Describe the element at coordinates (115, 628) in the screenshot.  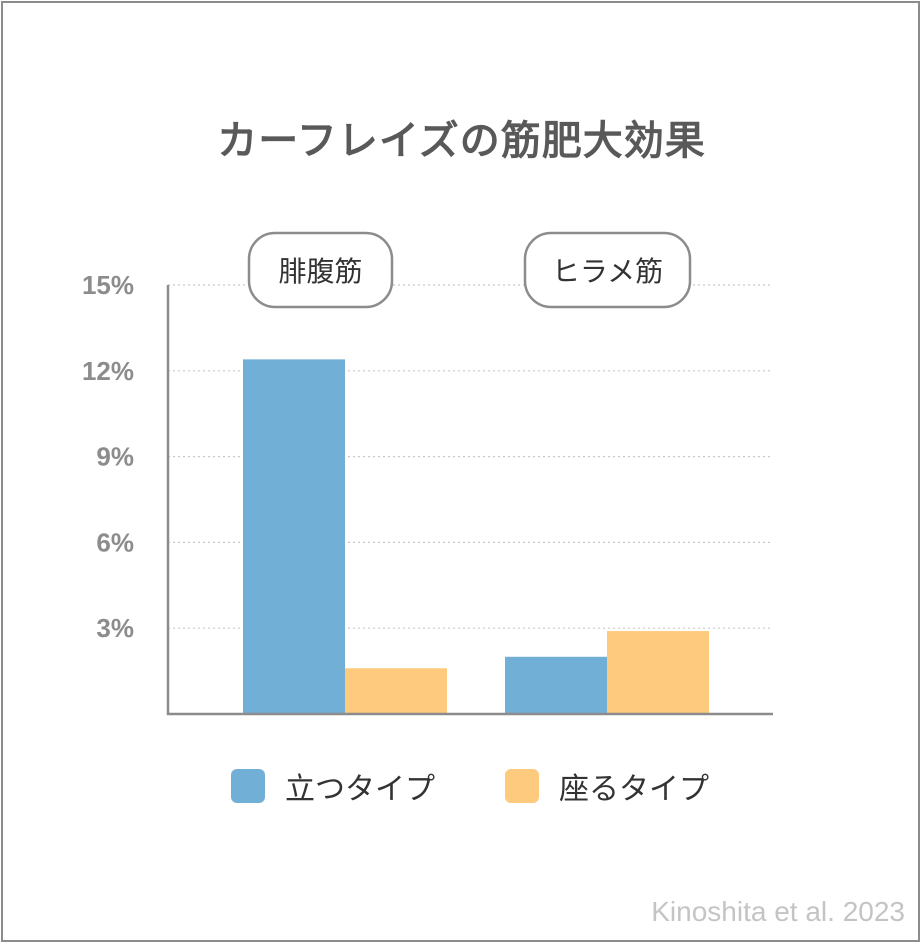
I see `y-tick-label: 3%` at that location.